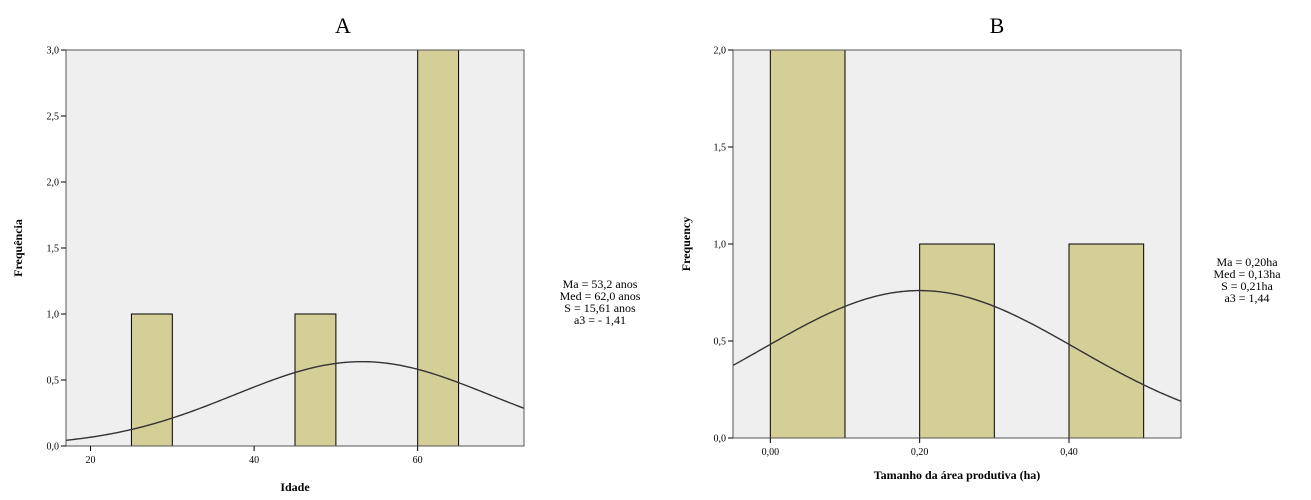  Describe the element at coordinates (53, 117) in the screenshot. I see `y-tick-label: 2,5` at that location.